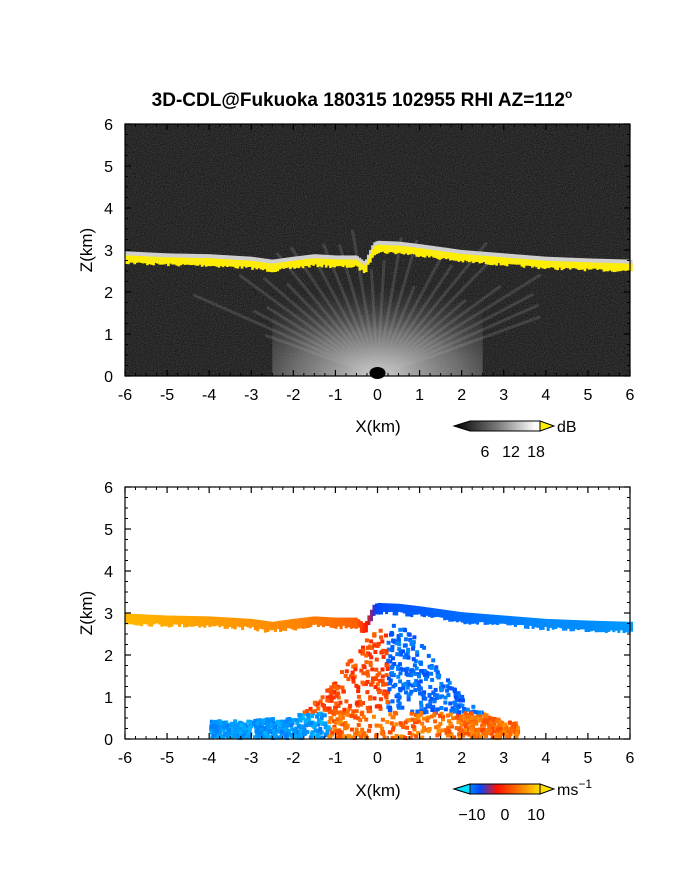 This screenshot has width=680, height=880. What do you see at coordinates (547, 789) in the screenshot?
I see `colorbar-velocity-max-arrow` at bounding box center [547, 789].